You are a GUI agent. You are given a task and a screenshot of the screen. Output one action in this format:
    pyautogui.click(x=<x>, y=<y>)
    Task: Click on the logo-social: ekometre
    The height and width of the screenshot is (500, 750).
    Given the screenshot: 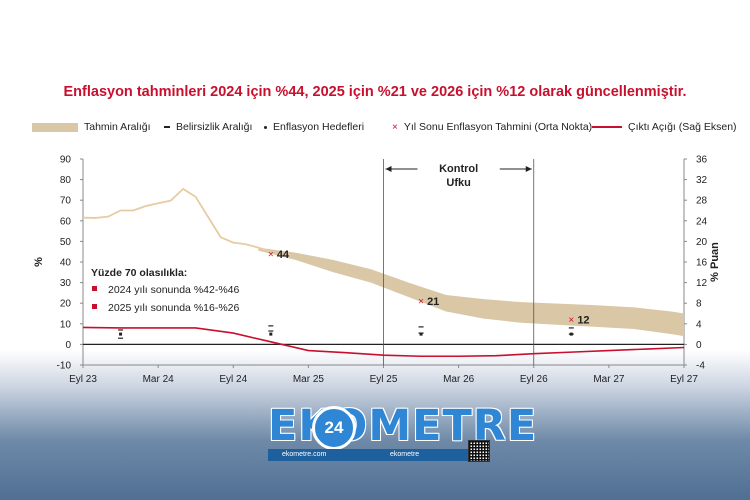 What is the action you would take?
    pyautogui.click(x=405, y=454)
    